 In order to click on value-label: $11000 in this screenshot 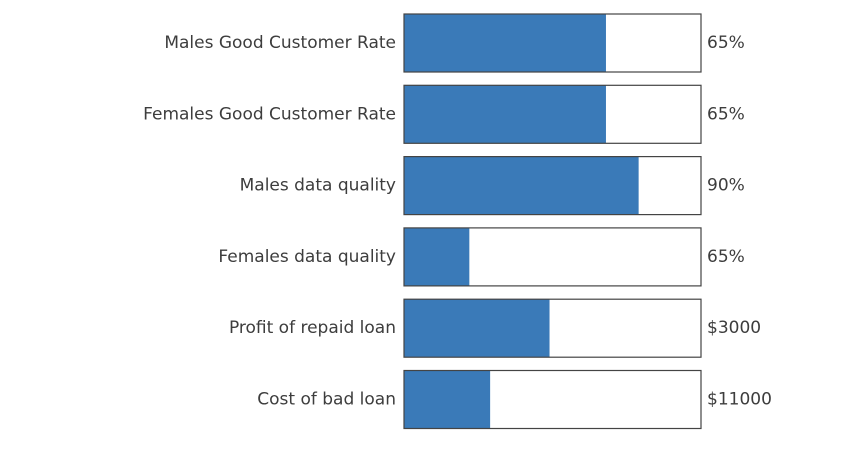, I will do `click(739, 400)`.